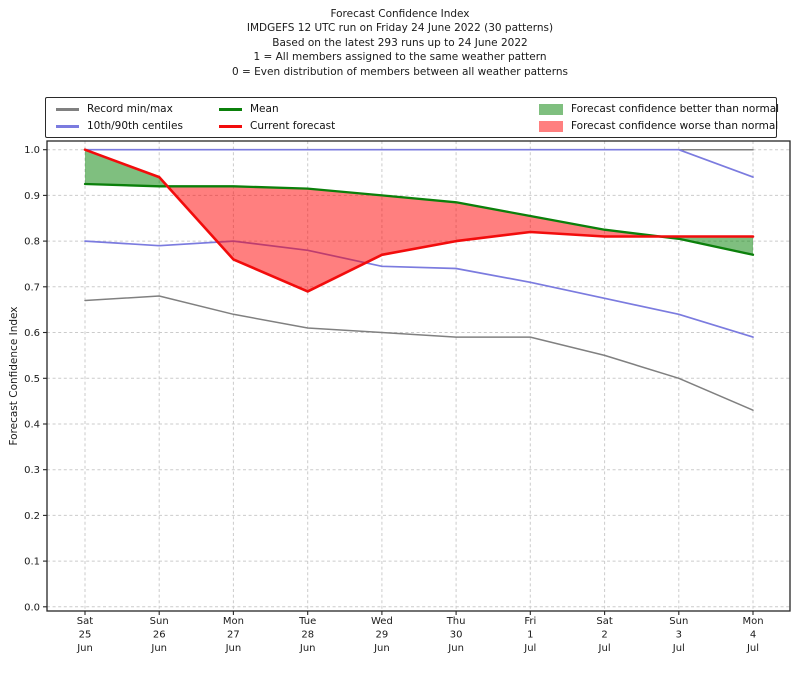 The image size is (800, 676). I want to click on y-tick-label: 0.4, so click(32, 425).